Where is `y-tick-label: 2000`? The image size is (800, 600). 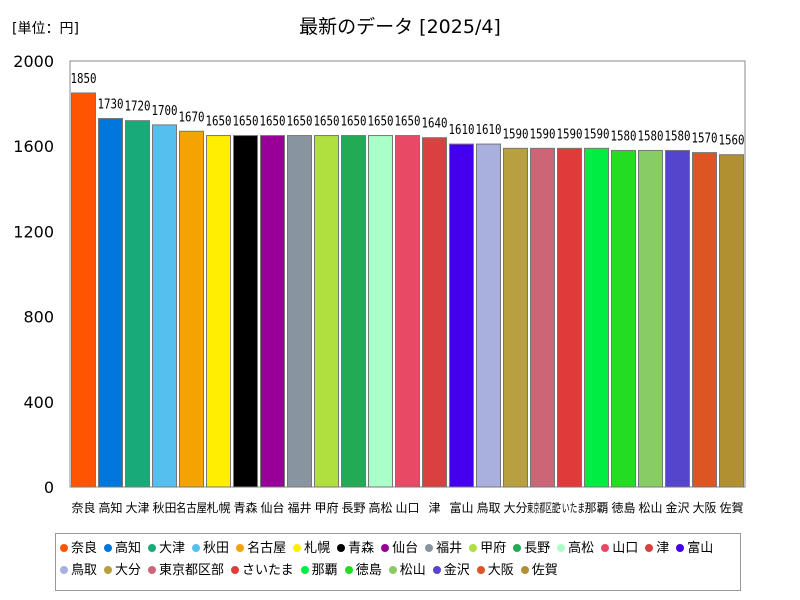 y-tick-label: 2000 is located at coordinates (33, 61).